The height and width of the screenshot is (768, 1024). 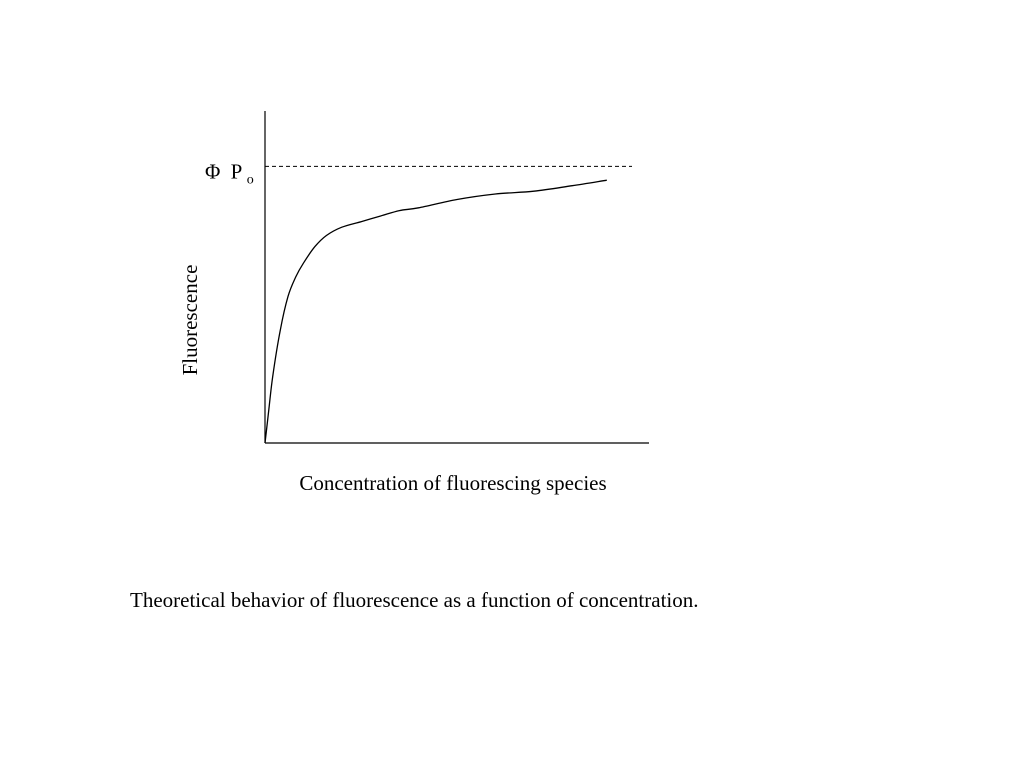 What do you see at coordinates (190, 320) in the screenshot?
I see `y-axis-label: Fluorescence` at bounding box center [190, 320].